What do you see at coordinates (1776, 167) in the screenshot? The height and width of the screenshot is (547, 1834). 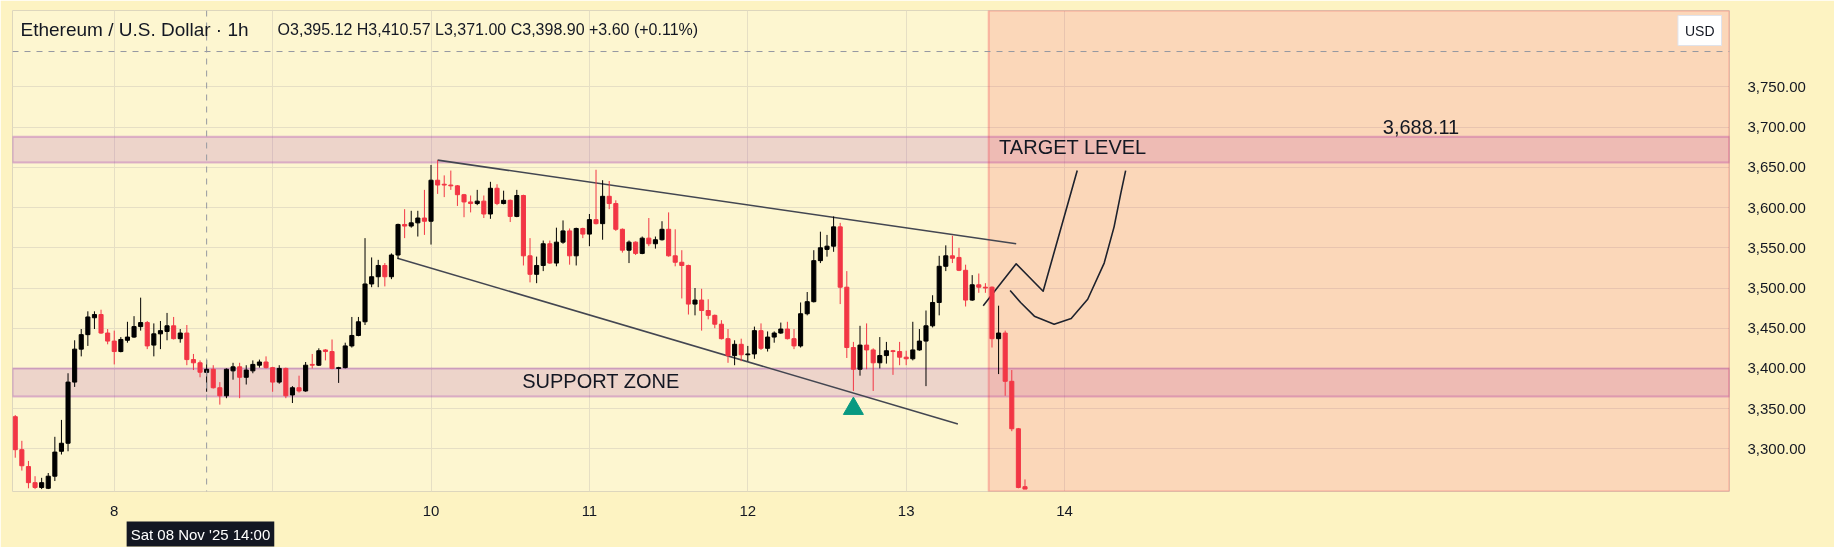 I see `y-tick-label: 3,650.00` at bounding box center [1776, 167].